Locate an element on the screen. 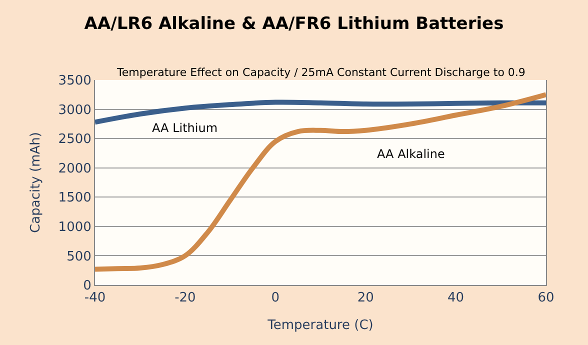  y-tick-label: 2000 is located at coordinates (75, 168).